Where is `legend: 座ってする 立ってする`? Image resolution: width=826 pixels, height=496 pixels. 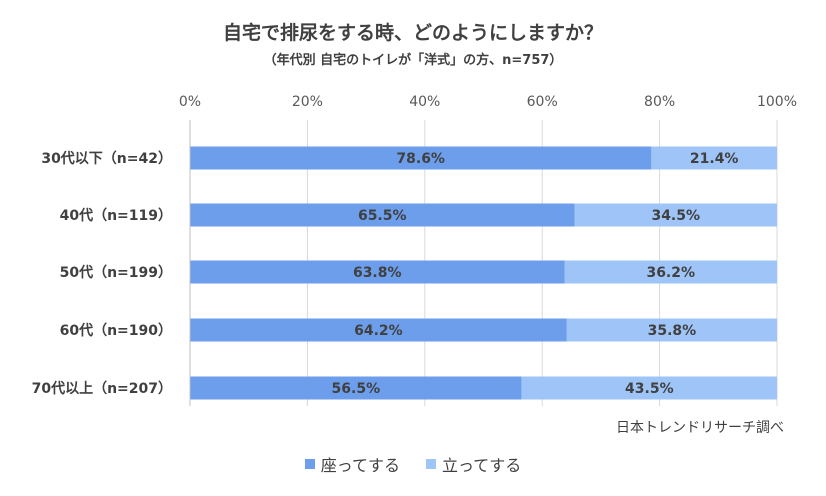 legend: 座ってする 立ってする is located at coordinates (413, 464).